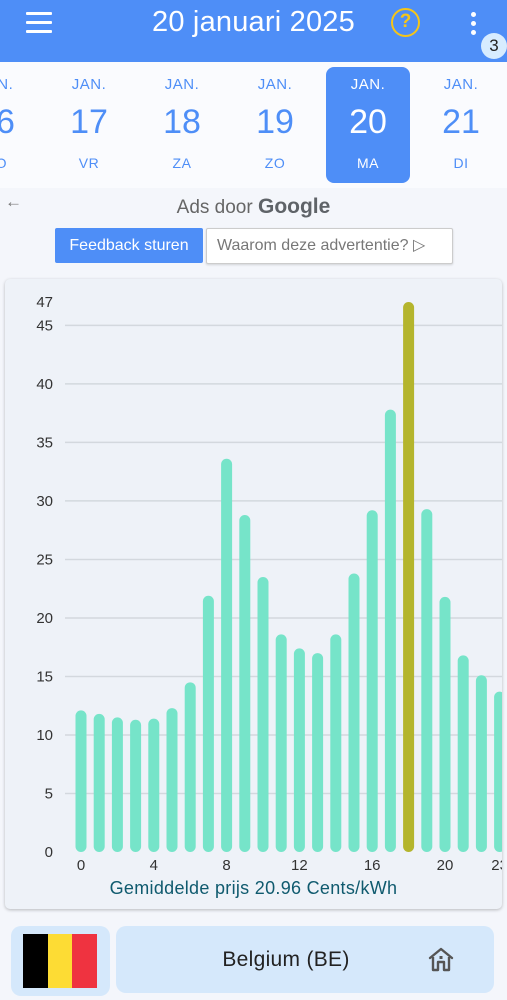 The width and height of the screenshot is (507, 1000). I want to click on day-item: JAN. 21 DI, so click(461, 125).